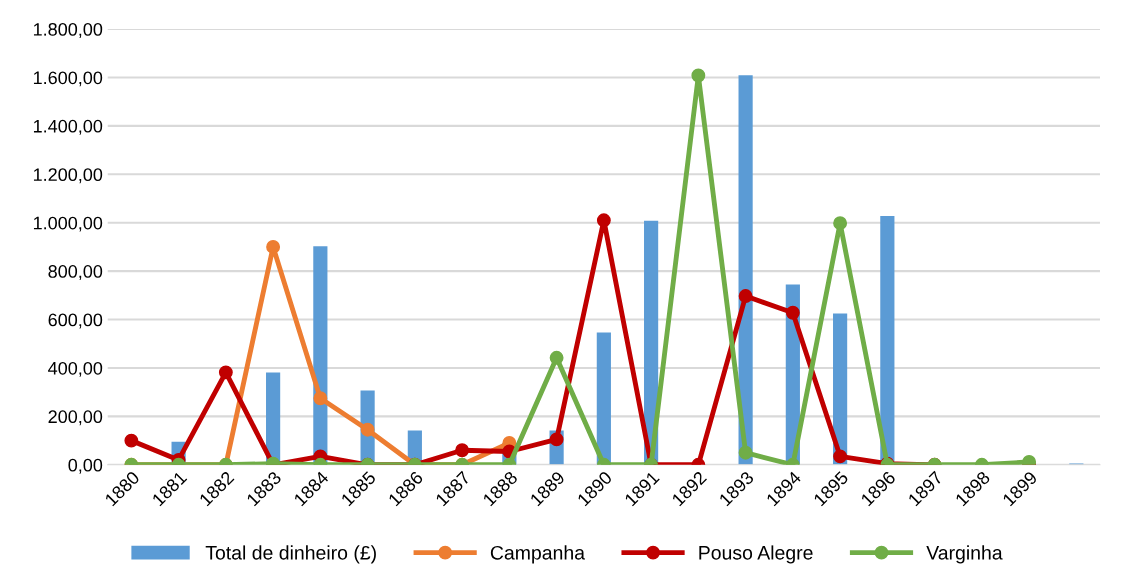 This screenshot has width=1134, height=581. Describe the element at coordinates (68, 176) in the screenshot. I see `y-tick-label: 1.200,00` at that location.